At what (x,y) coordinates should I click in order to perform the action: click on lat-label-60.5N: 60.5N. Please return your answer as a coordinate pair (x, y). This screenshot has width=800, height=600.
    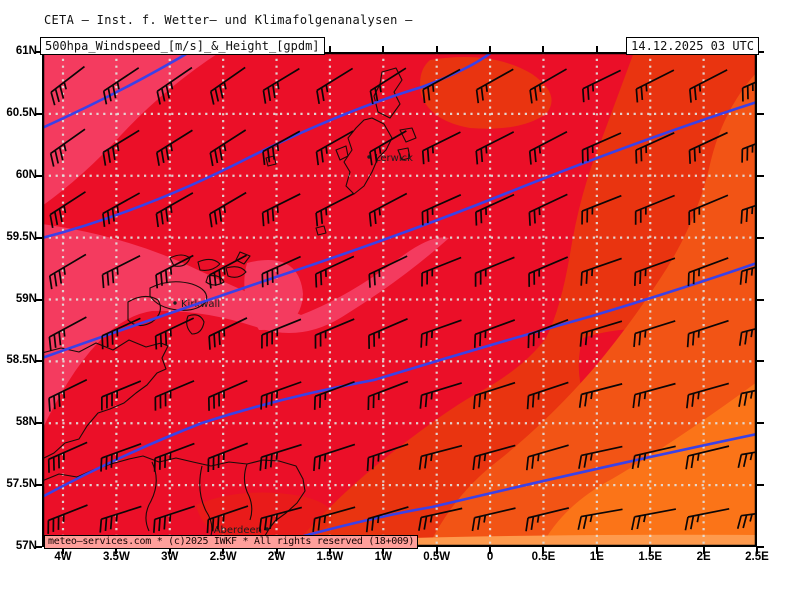
    Looking at the image, I should click on (21, 112).